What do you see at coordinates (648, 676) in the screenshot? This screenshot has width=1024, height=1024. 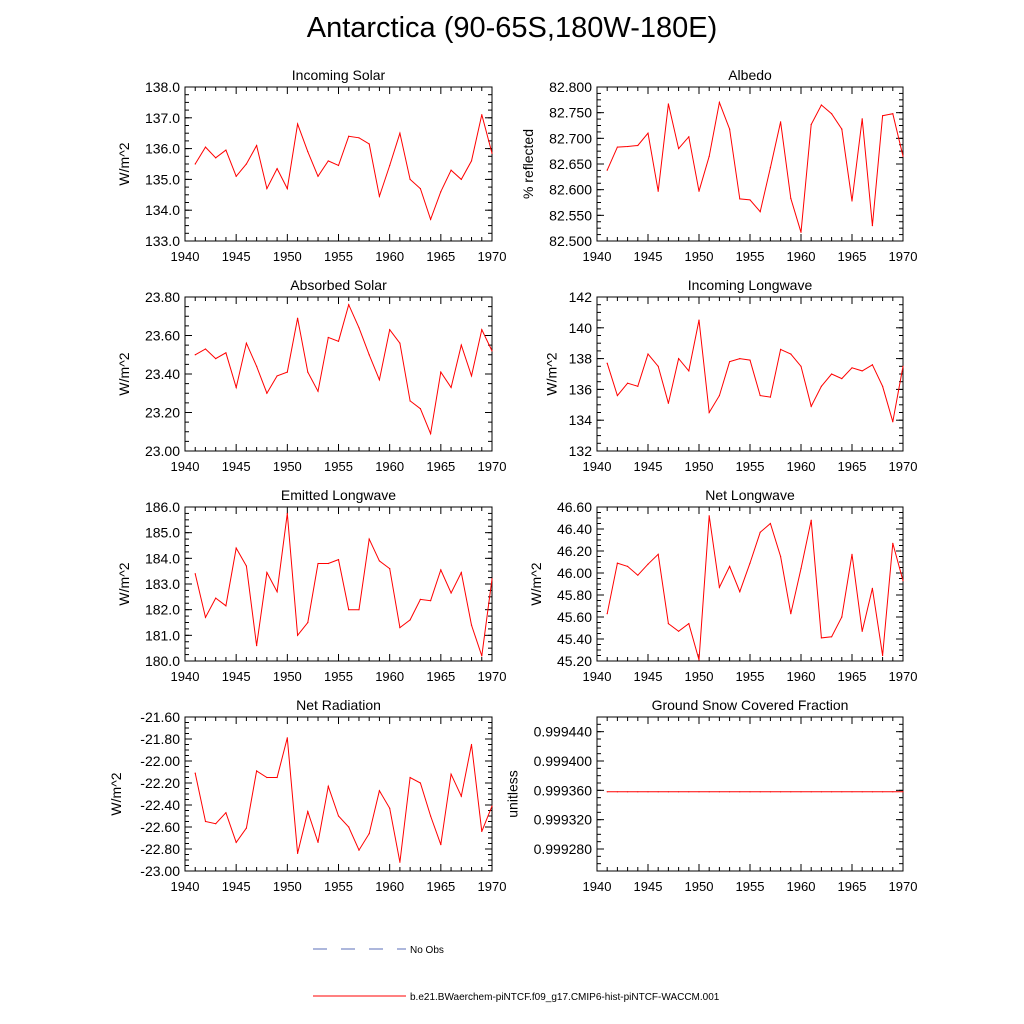 I see `x-tick-label: 1945` at bounding box center [648, 676].